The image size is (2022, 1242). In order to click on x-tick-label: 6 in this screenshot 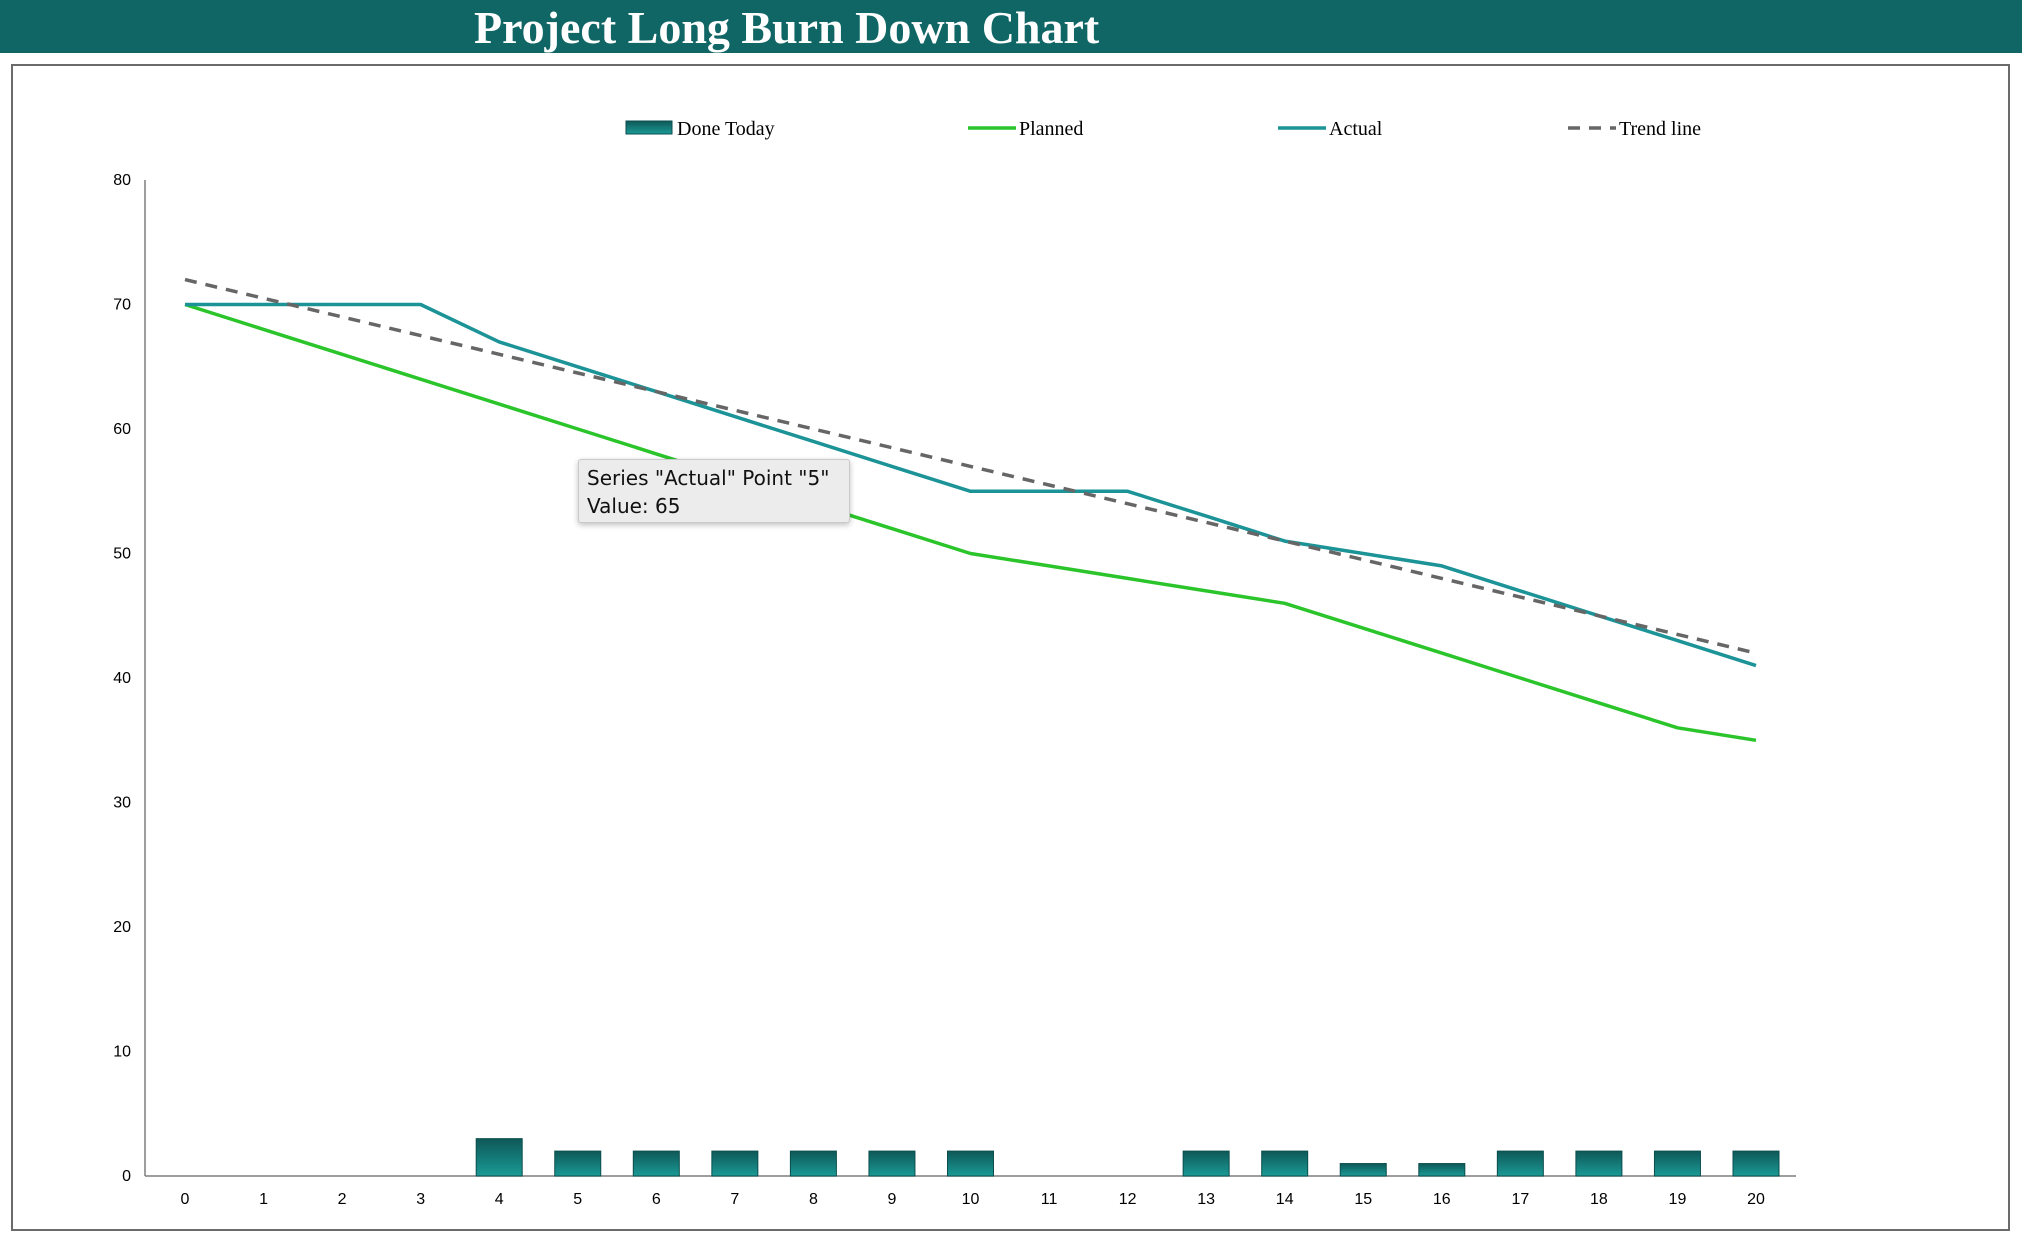, I will do `click(656, 1199)`.